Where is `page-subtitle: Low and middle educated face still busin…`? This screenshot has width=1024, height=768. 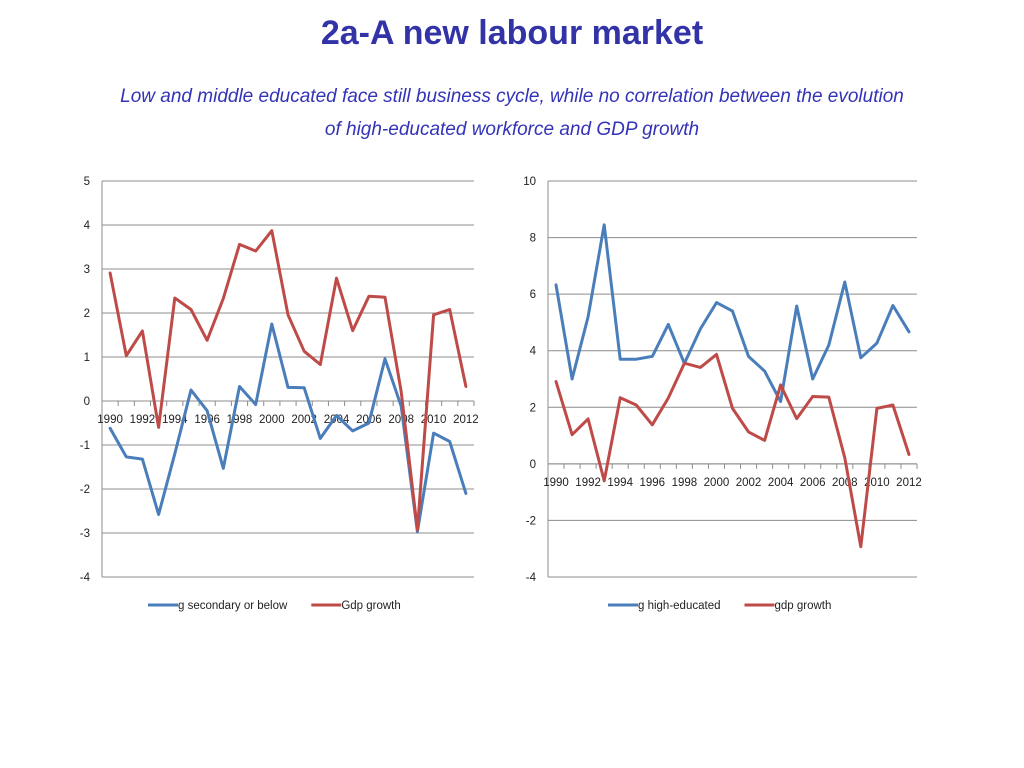
page-subtitle: Low and middle educated face still busin… is located at coordinates (512, 113).